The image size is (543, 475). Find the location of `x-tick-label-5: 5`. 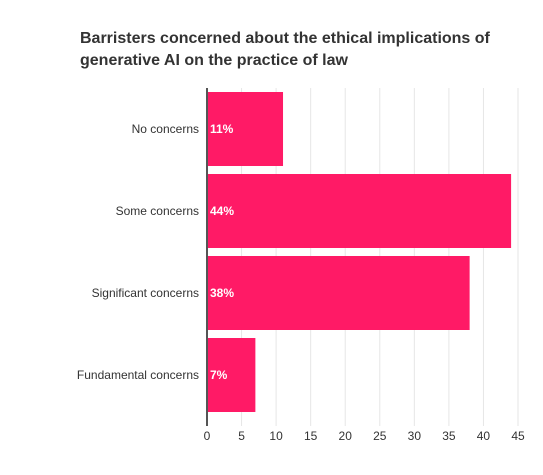

x-tick-label-5: 5 is located at coordinates (241, 436).